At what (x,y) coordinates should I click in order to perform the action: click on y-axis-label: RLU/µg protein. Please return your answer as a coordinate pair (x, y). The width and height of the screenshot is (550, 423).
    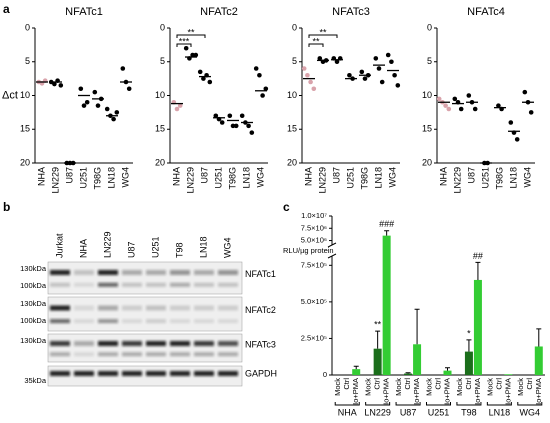
    Looking at the image, I should click on (308, 250).